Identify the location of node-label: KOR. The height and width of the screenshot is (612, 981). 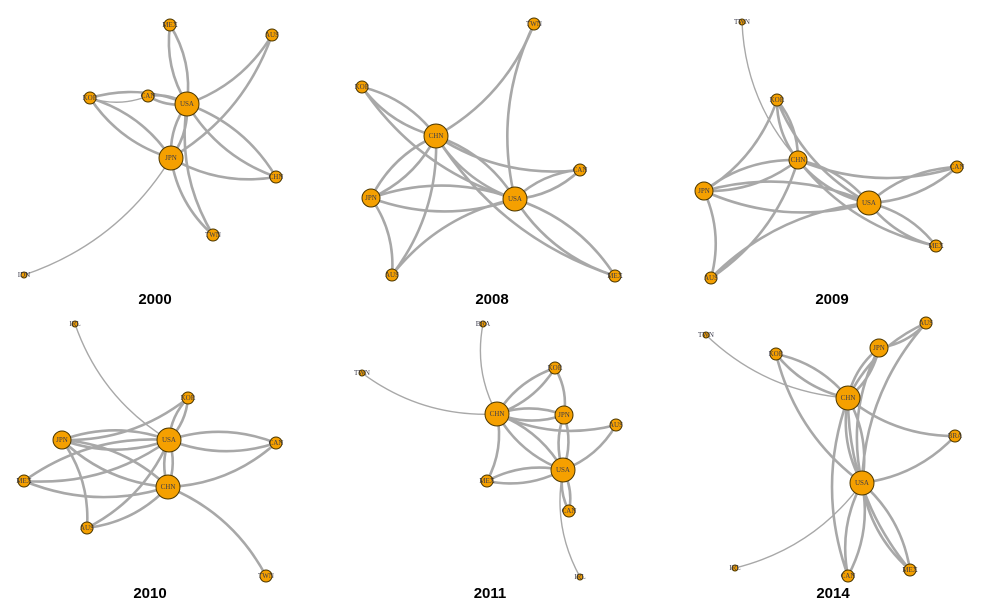
(555, 368).